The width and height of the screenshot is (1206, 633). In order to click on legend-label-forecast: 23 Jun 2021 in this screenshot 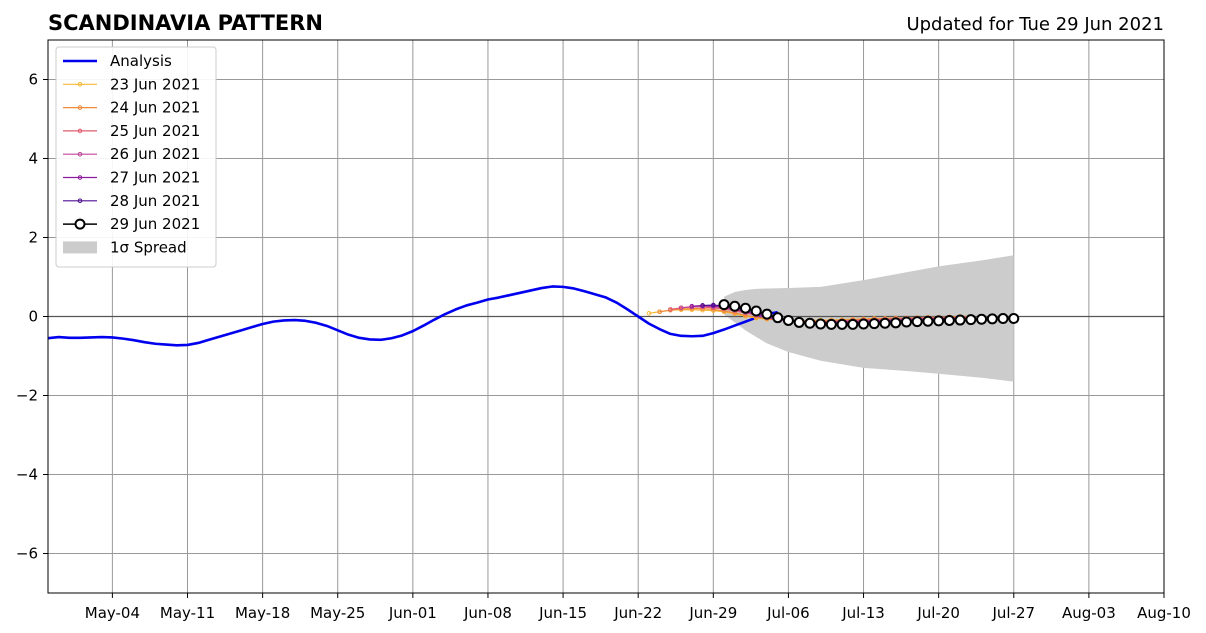, I will do `click(155, 84)`.